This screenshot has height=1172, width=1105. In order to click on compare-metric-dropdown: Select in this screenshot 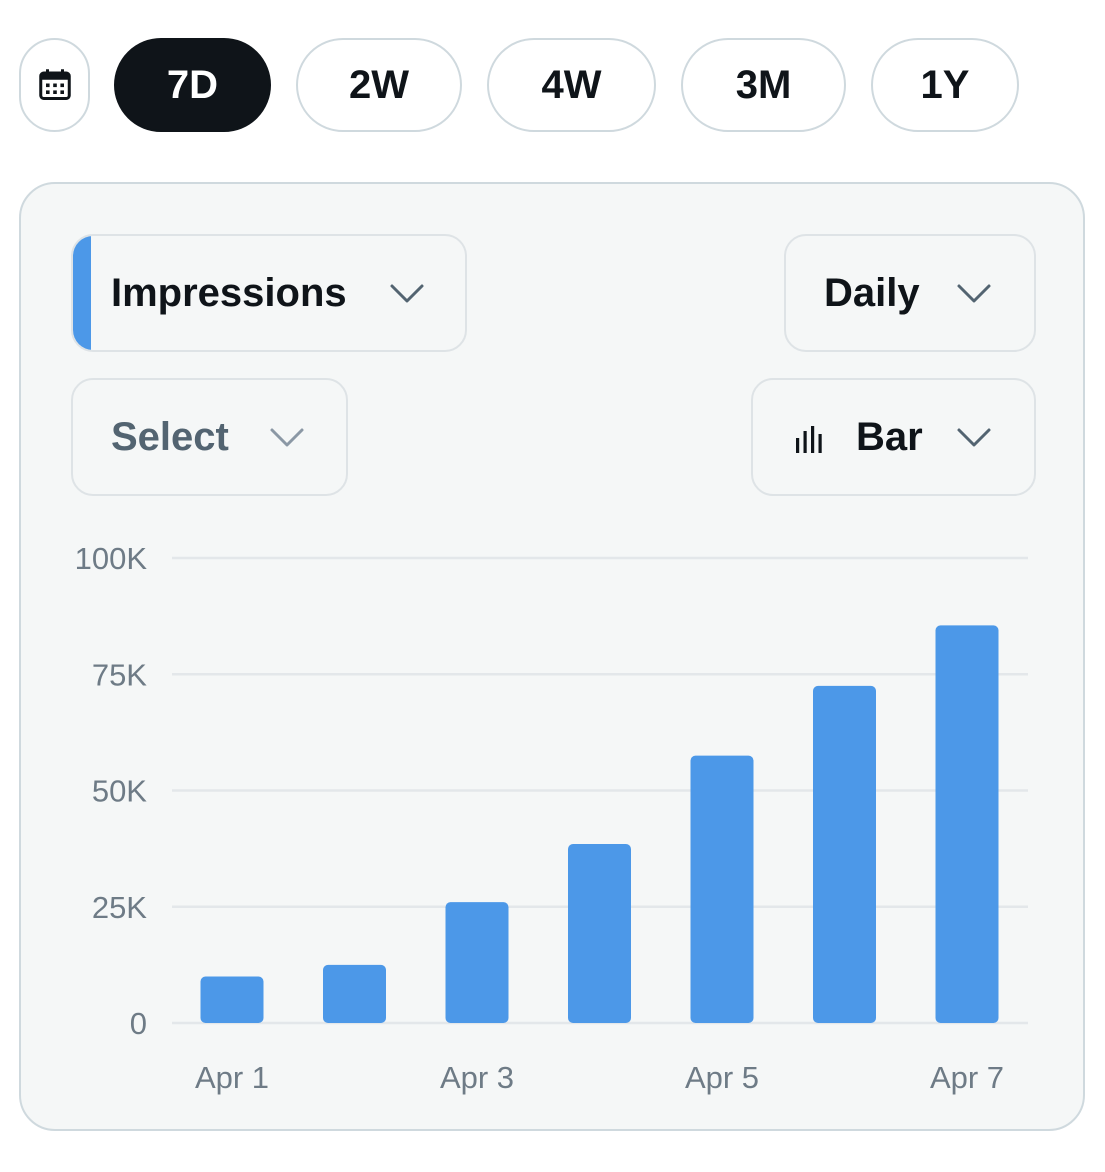, I will do `click(209, 437)`.